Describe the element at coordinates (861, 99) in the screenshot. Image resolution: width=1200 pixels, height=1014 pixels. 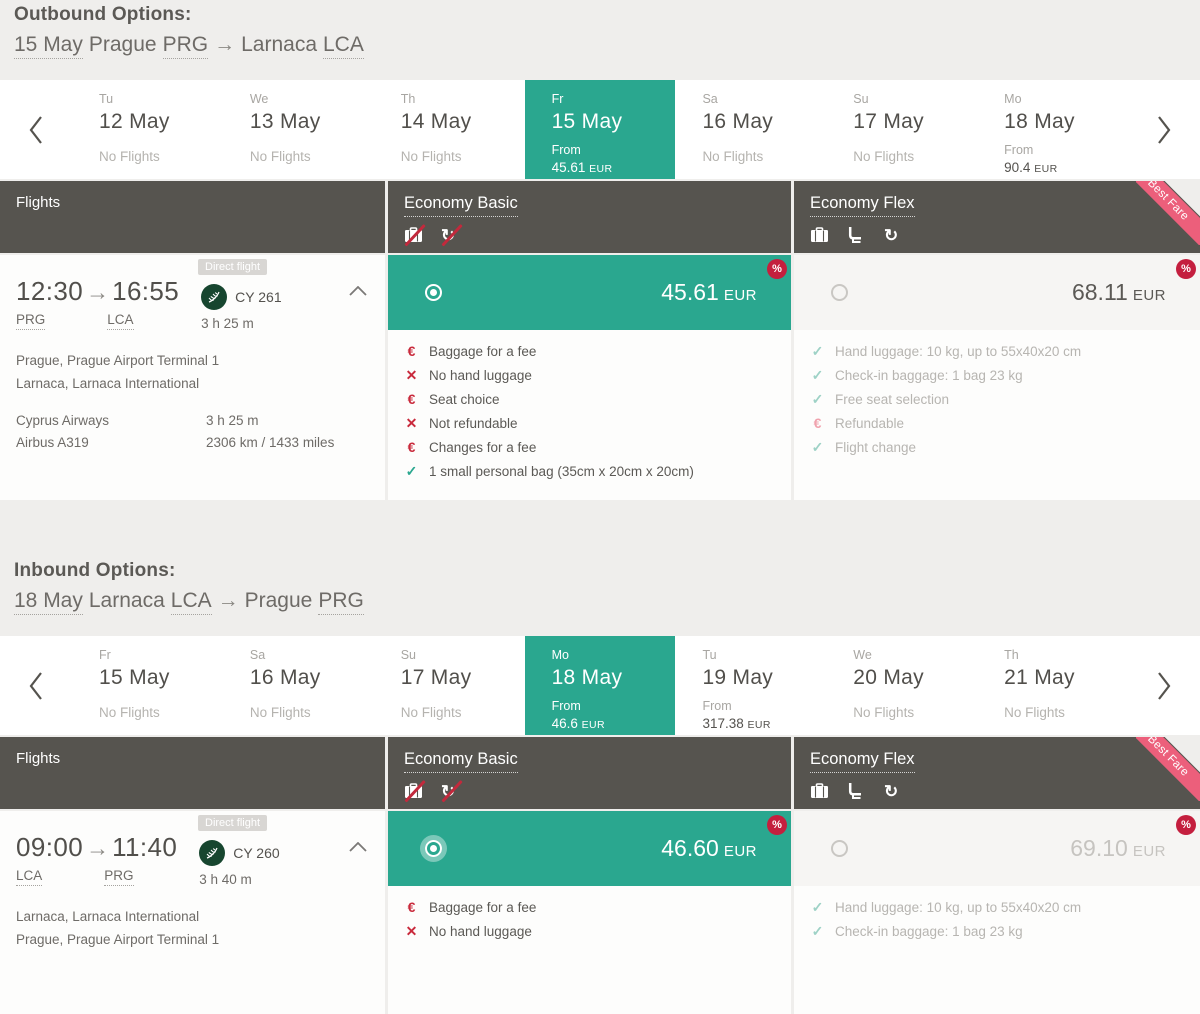
I see `day-of-week: Su` at that location.